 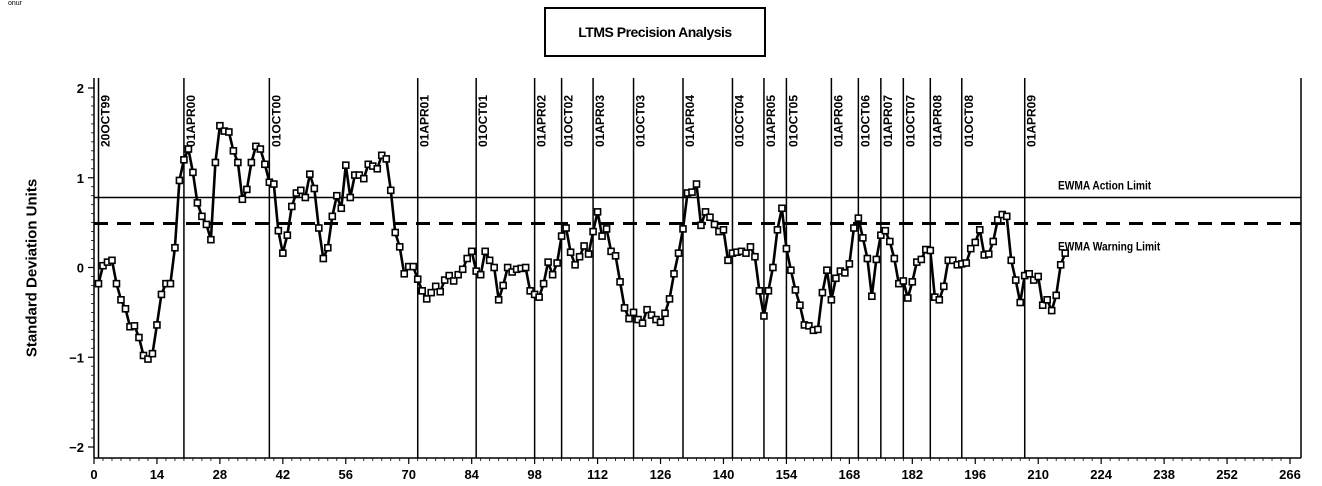 What do you see at coordinates (850, 474) in the screenshot?
I see `x-tick-label: 168` at bounding box center [850, 474].